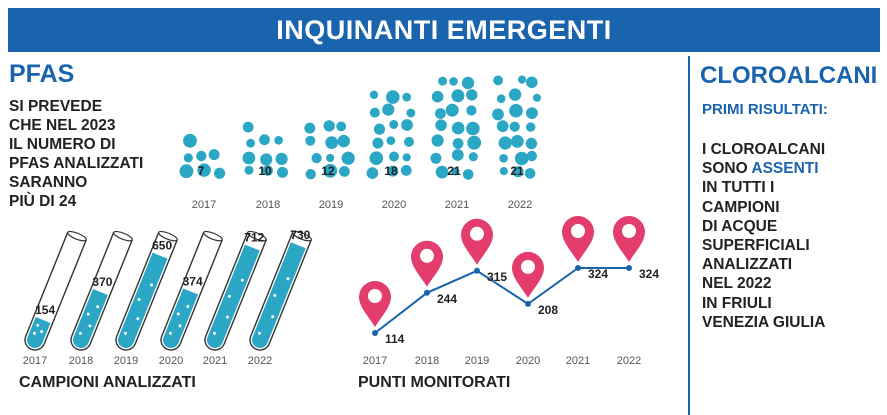 Image resolution: width=887 pixels, height=415 pixels. I want to click on clo-line: VENEZIA GIULIA, so click(764, 322).